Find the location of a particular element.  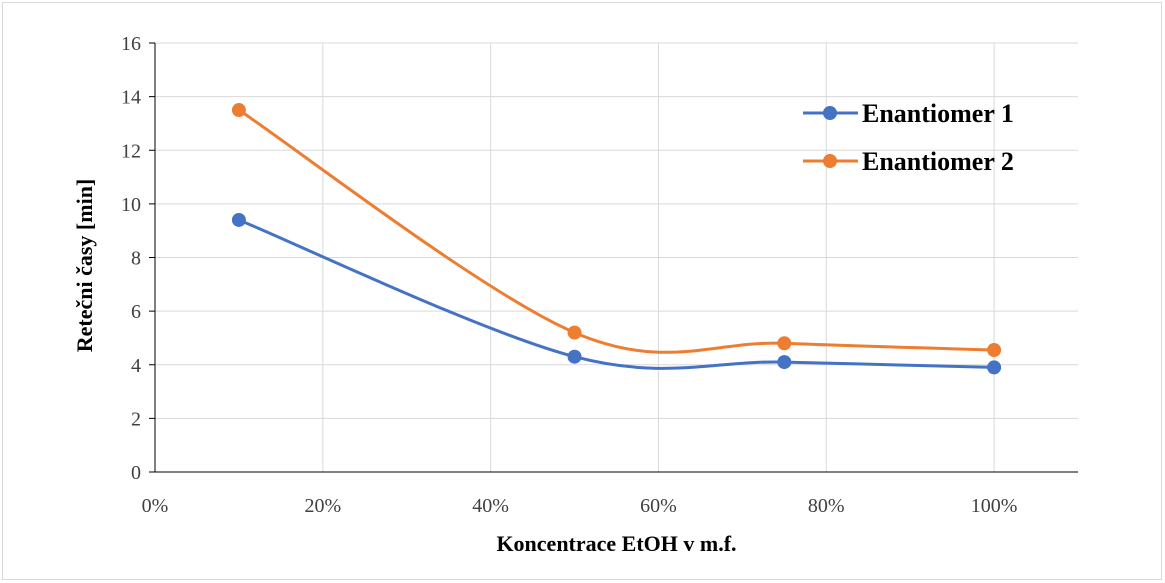

x-axis-title: Koncentrace EtOH v m.f. is located at coordinates (616, 543).